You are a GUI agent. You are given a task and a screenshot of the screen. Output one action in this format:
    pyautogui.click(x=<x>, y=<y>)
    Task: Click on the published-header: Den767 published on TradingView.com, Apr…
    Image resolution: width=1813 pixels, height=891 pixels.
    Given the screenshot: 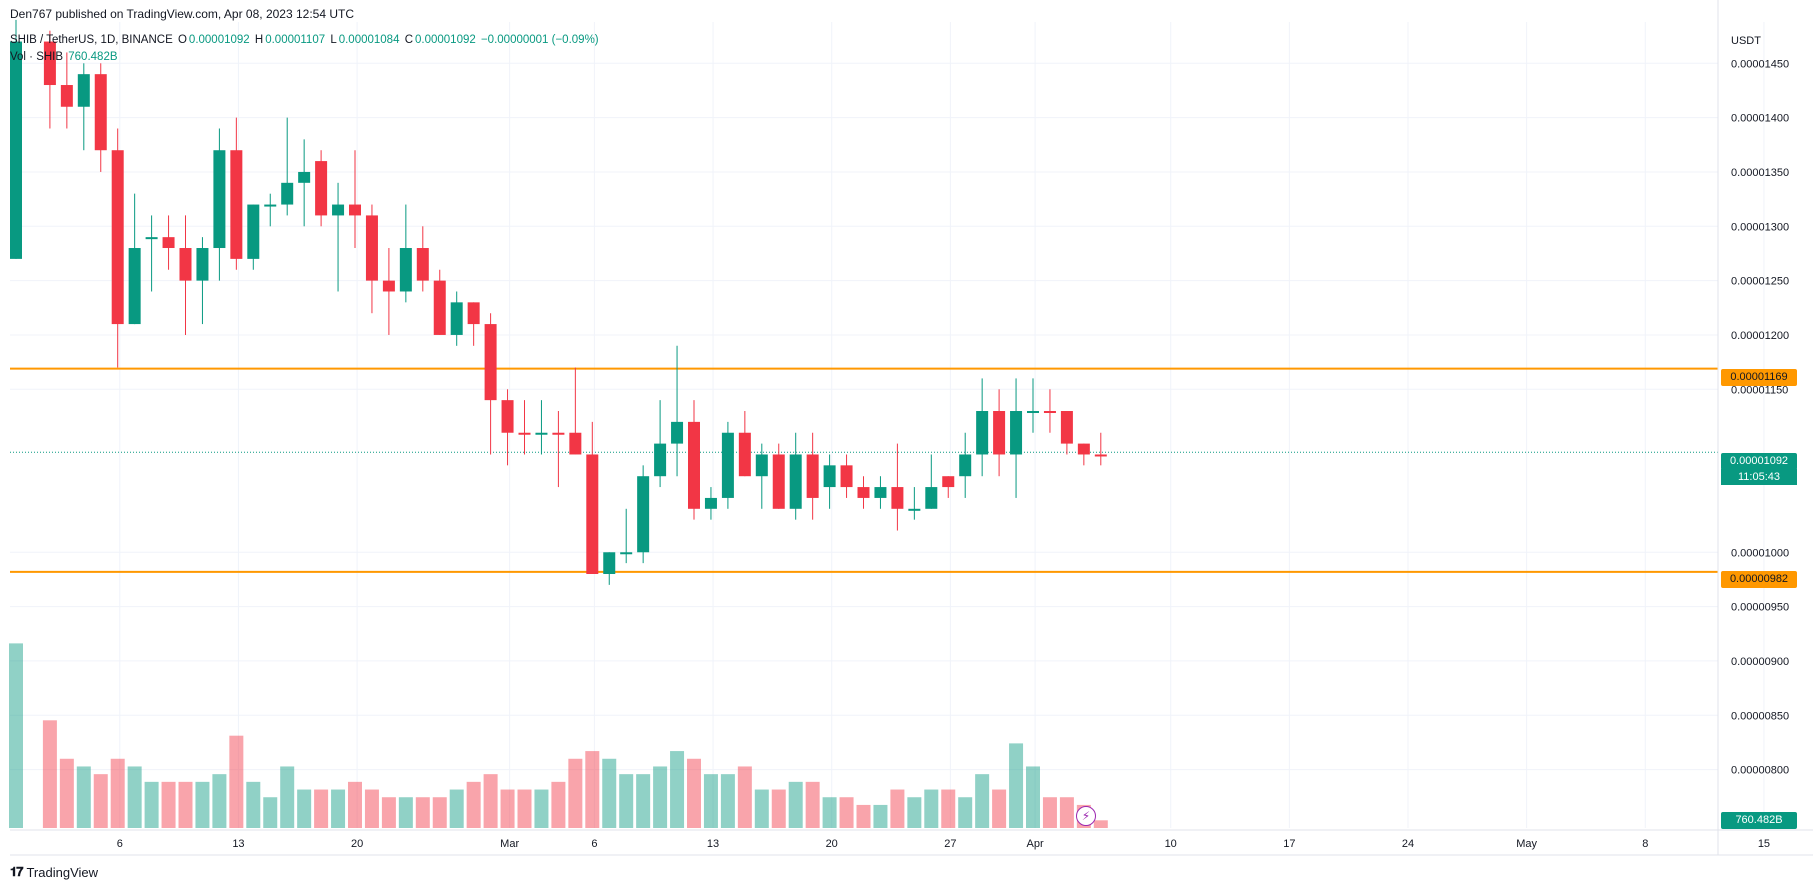 What is the action you would take?
    pyautogui.click(x=182, y=14)
    